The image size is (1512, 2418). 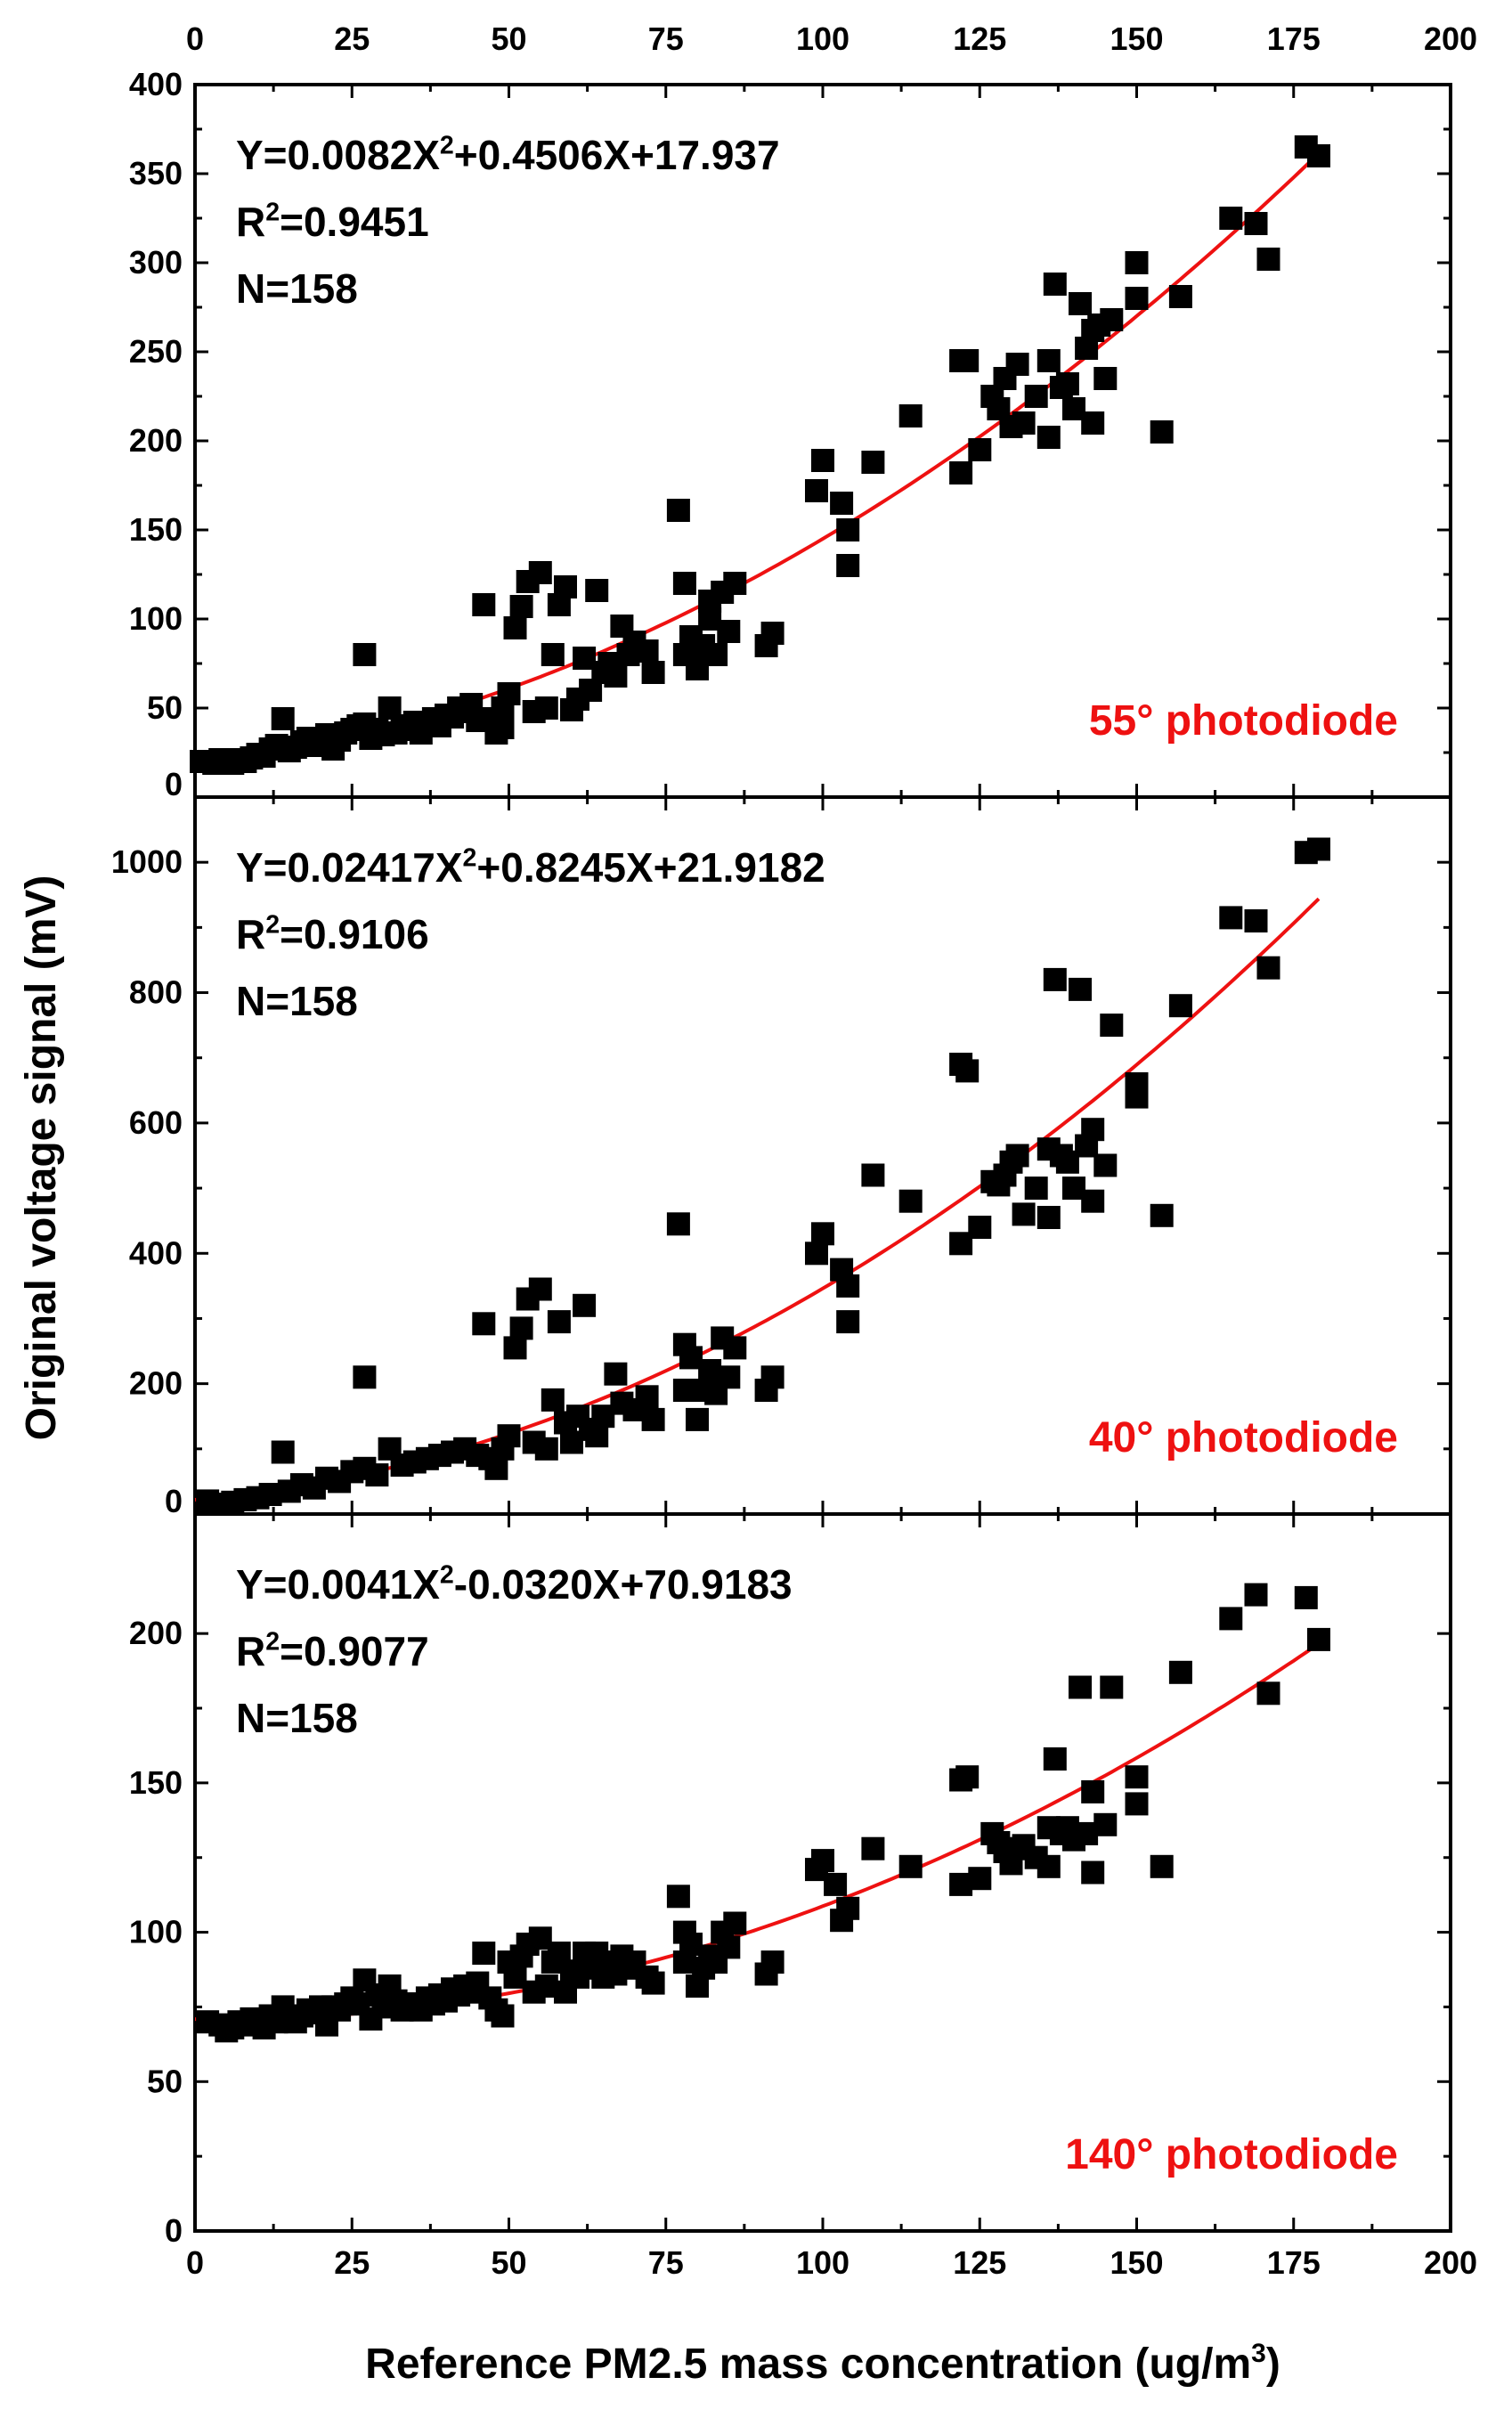 I want to click on x-tick-label: 200, so click(x=1450, y=2262).